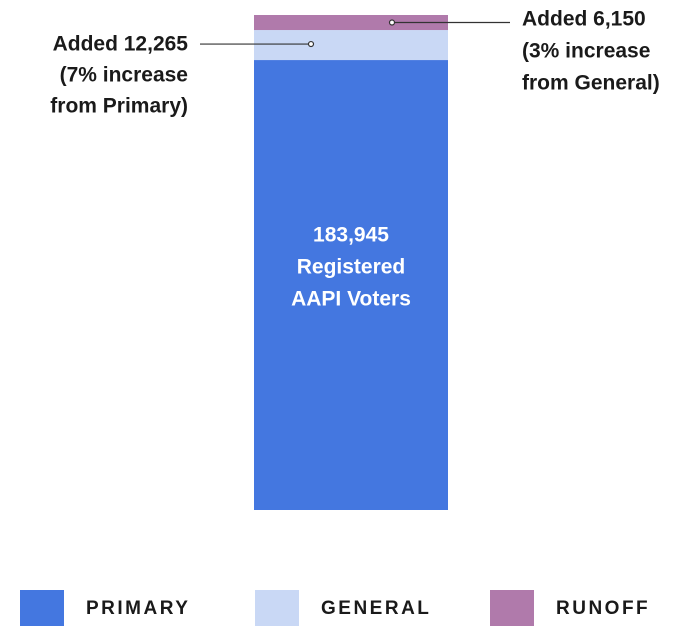  I want to click on legend-label: GENERAL, so click(376, 608).